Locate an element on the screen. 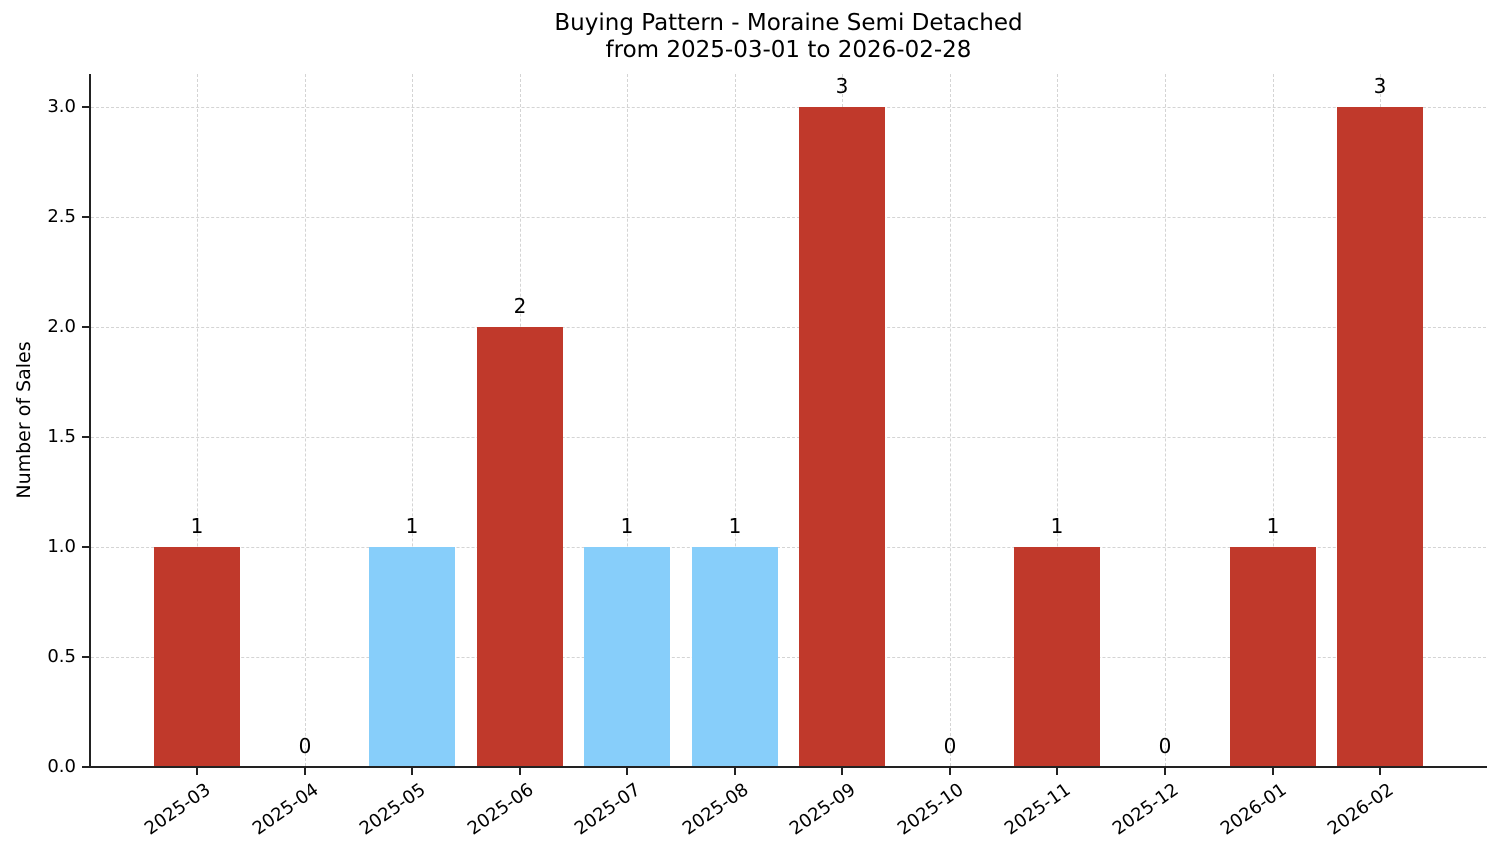 Image resolution: width=1501 pixels, height=863 pixels. x-tick-label: 2025-03 is located at coordinates (177, 809).